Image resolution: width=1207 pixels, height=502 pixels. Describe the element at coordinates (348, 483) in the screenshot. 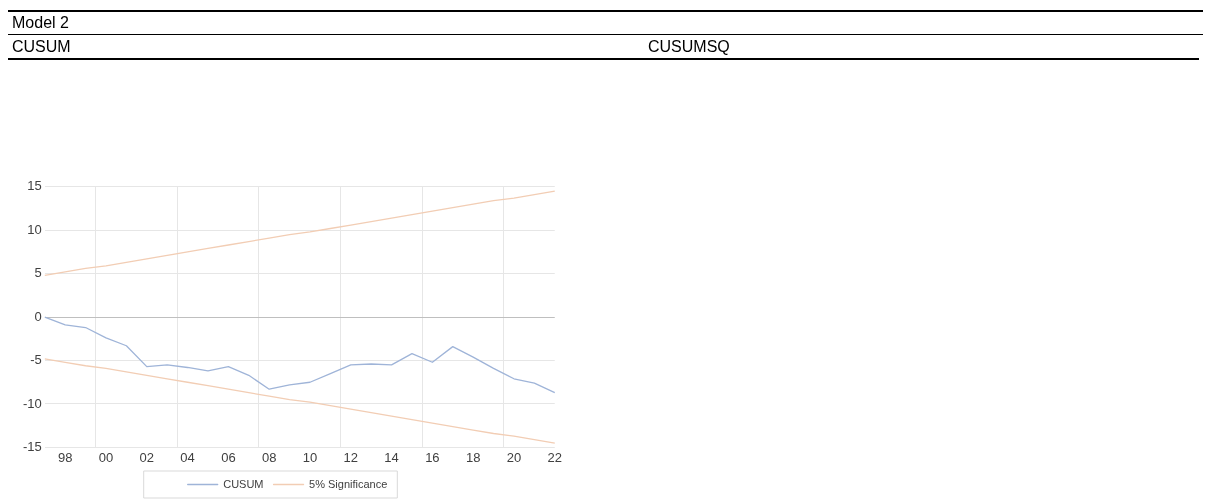

I see `legend-label: 5% Significance` at that location.